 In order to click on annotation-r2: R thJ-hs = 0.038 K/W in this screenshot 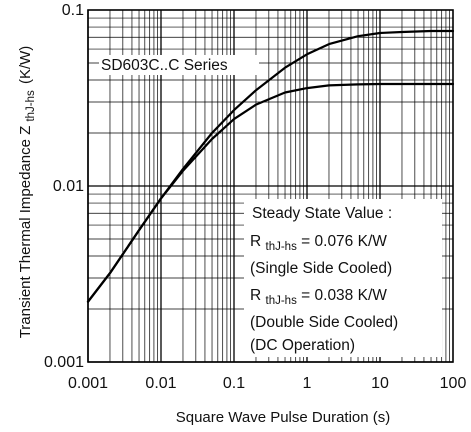, I will do `click(318, 297)`.